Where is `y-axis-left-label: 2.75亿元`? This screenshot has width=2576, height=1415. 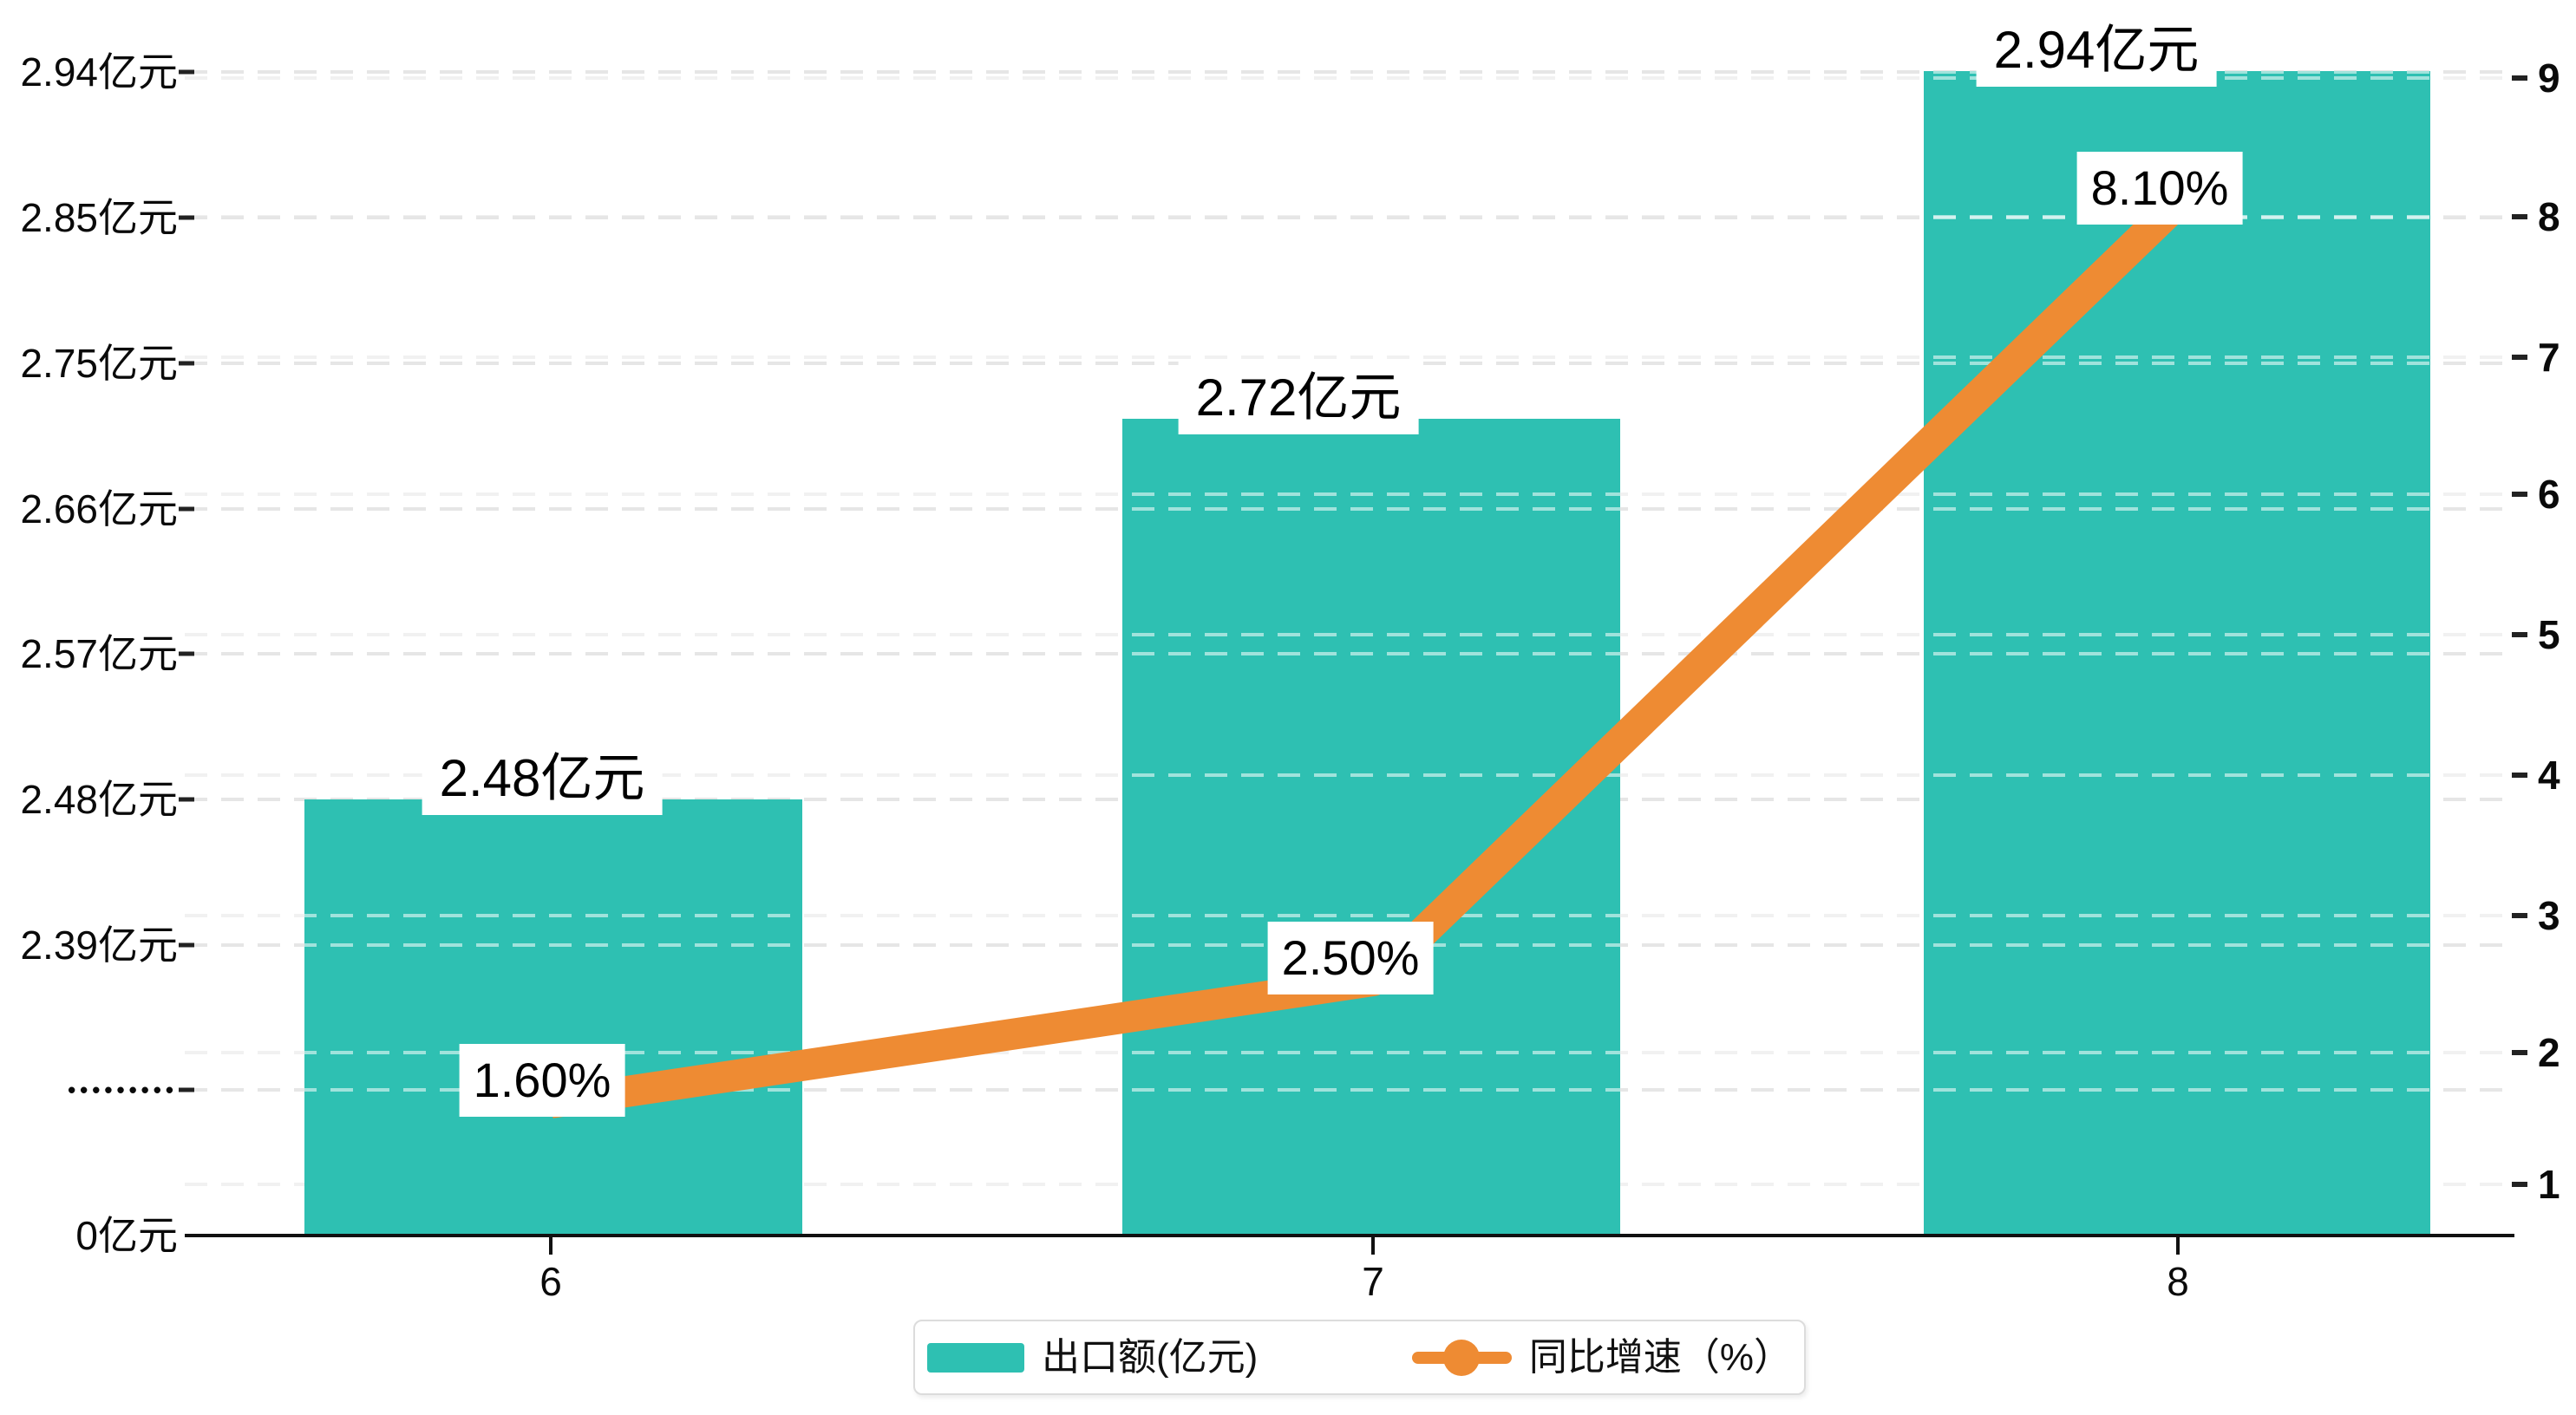
y-axis-left-label: 2.75亿元 is located at coordinates (99, 363).